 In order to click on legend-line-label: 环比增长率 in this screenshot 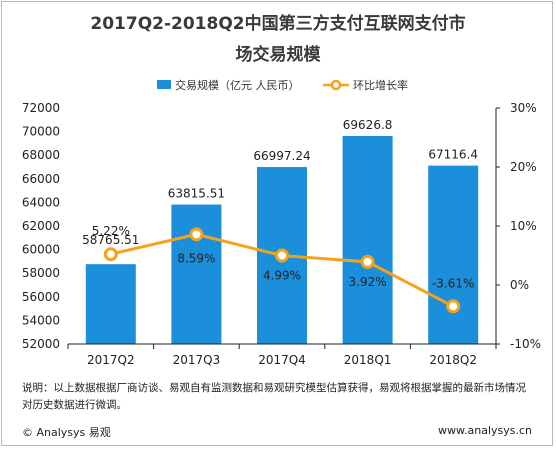, I will do `click(380, 85)`.